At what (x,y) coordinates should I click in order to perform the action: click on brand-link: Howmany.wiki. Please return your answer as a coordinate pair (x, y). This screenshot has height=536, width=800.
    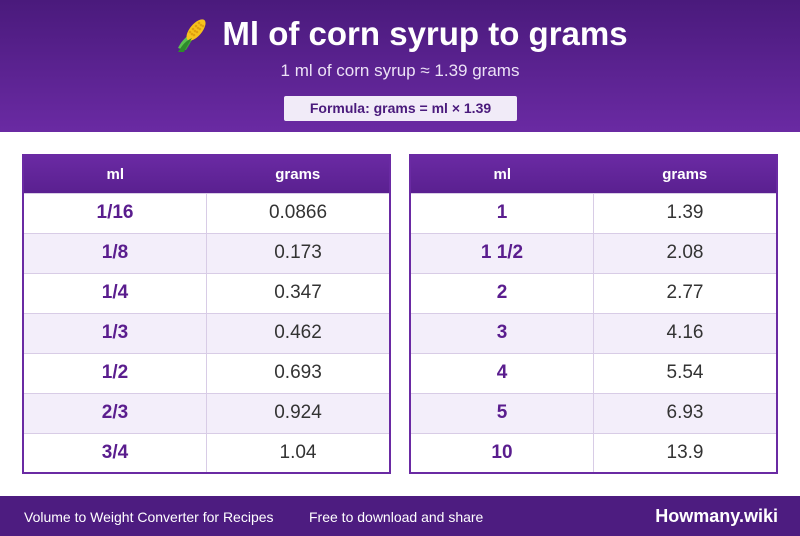
    Looking at the image, I should click on (716, 516).